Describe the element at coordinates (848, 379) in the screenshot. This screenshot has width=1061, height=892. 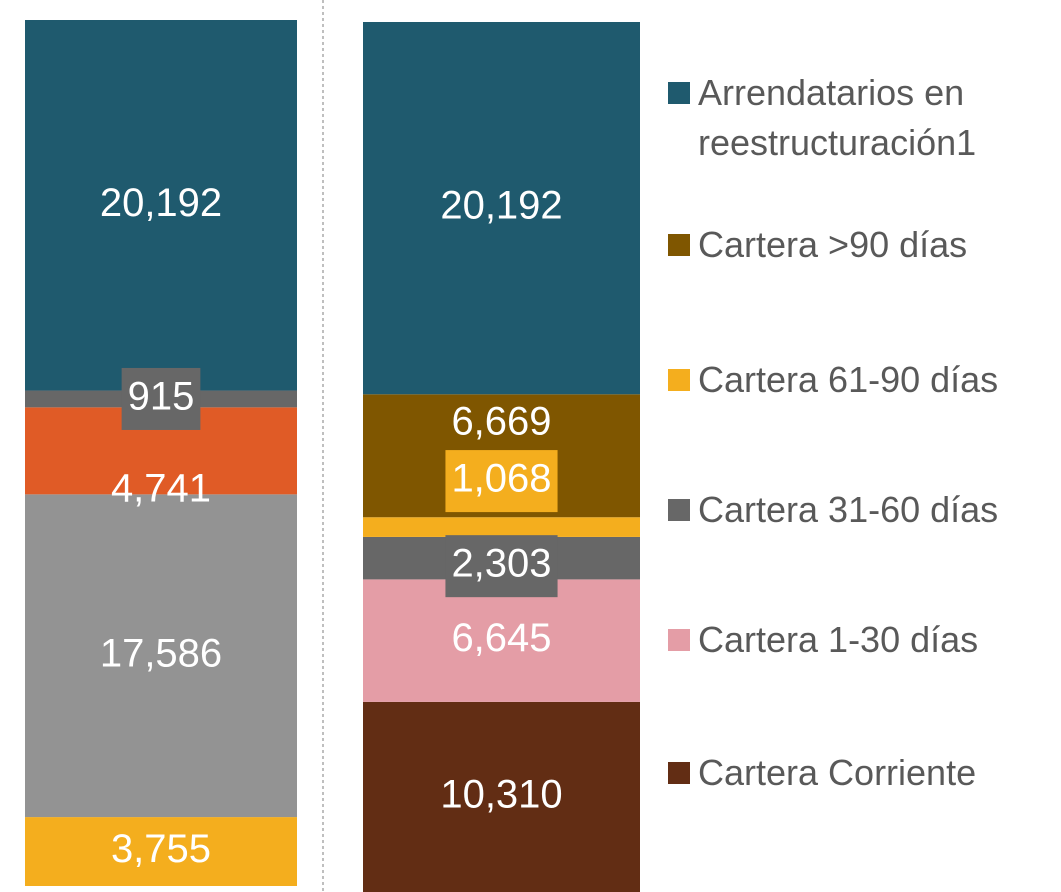
I see `legend-label: Cartera 61-90 días` at that location.